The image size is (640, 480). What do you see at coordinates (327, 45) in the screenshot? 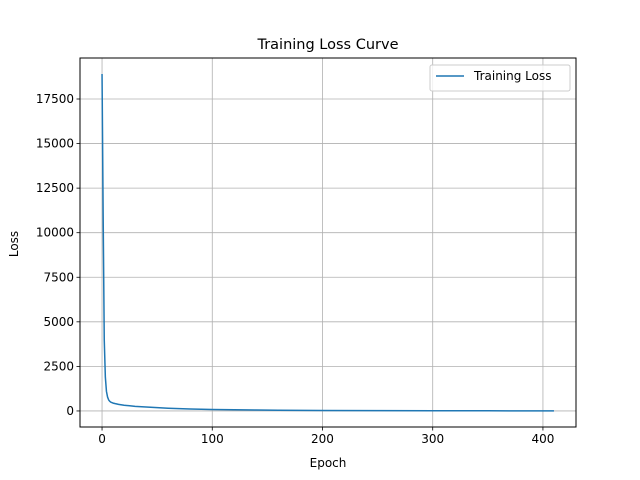
I see `chart-title: Training Loss Curve` at bounding box center [327, 45].